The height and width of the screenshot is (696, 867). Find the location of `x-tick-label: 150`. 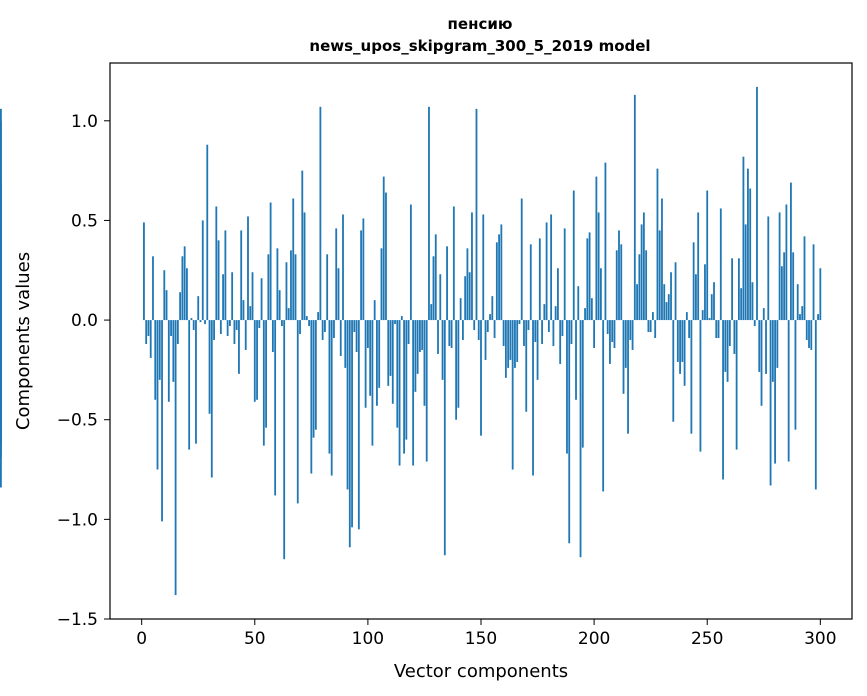

x-tick-label: 150 is located at coordinates (481, 639).